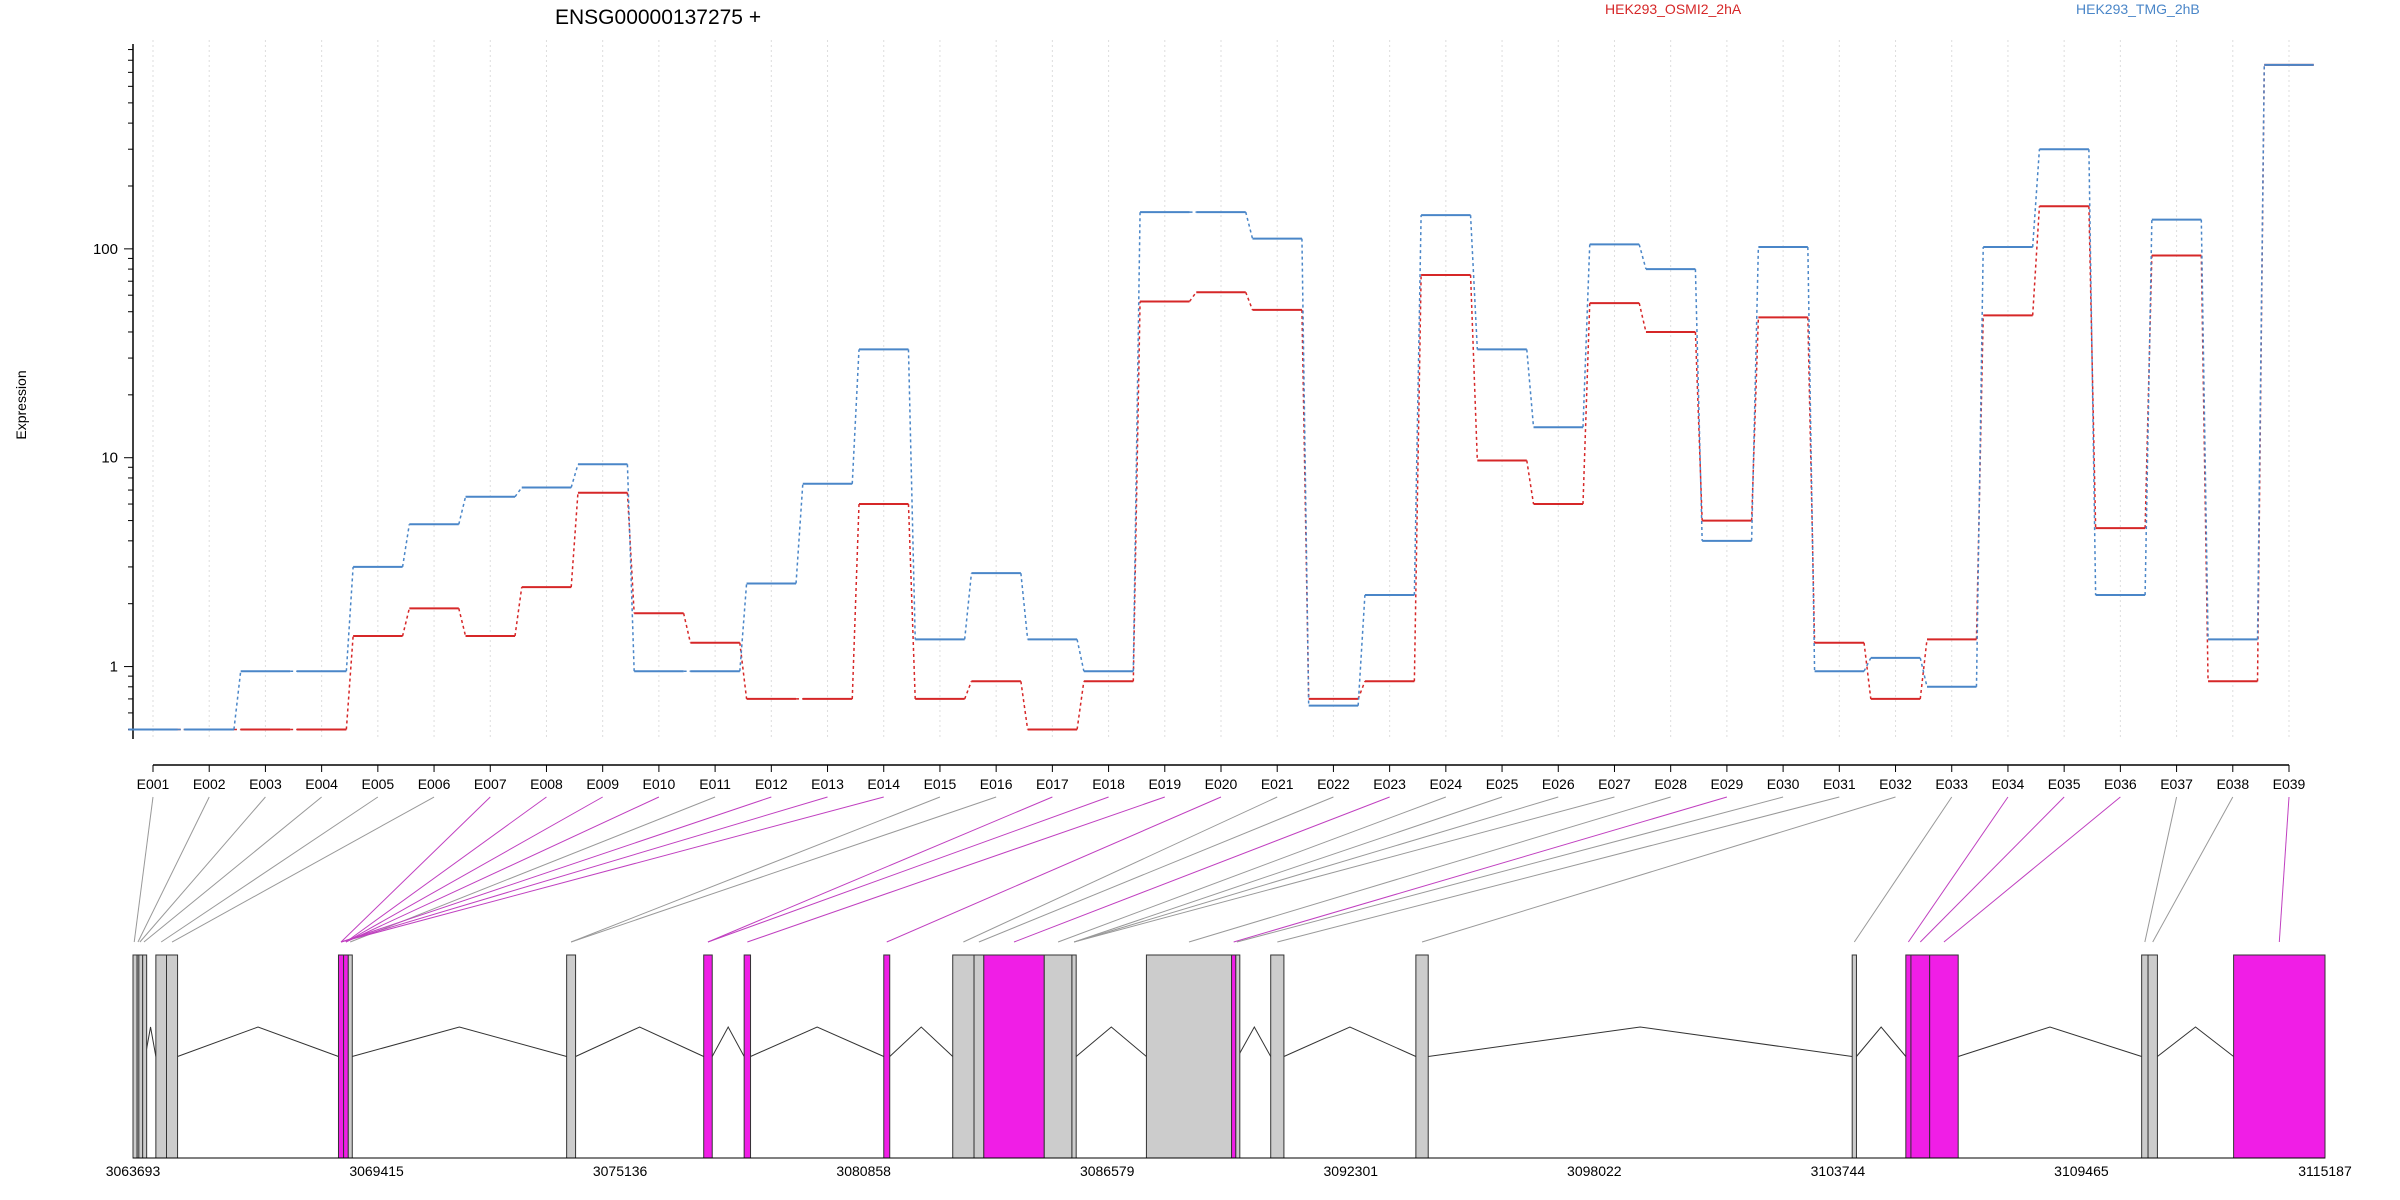 The width and height of the screenshot is (2400, 1200). Describe the element at coordinates (940, 784) in the screenshot. I see `x-tick-label-E015: E015` at that location.